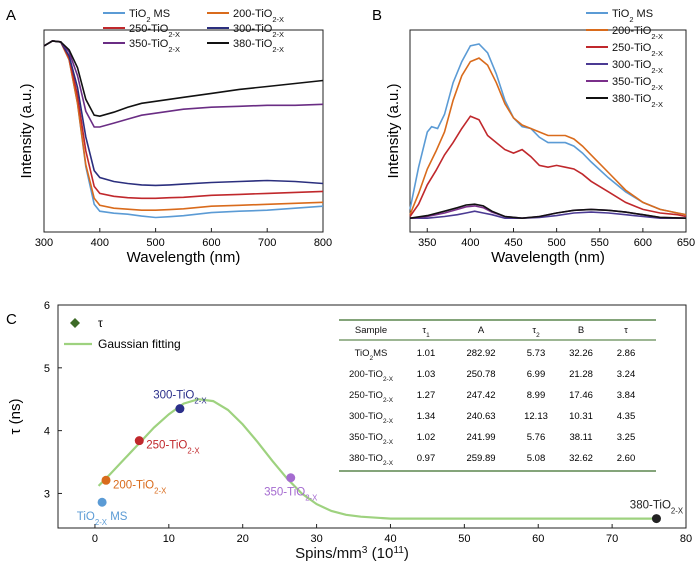 The height and width of the screenshot is (572, 700). Describe the element at coordinates (481, 330) in the screenshot. I see `panel-c-table-header: A` at that location.